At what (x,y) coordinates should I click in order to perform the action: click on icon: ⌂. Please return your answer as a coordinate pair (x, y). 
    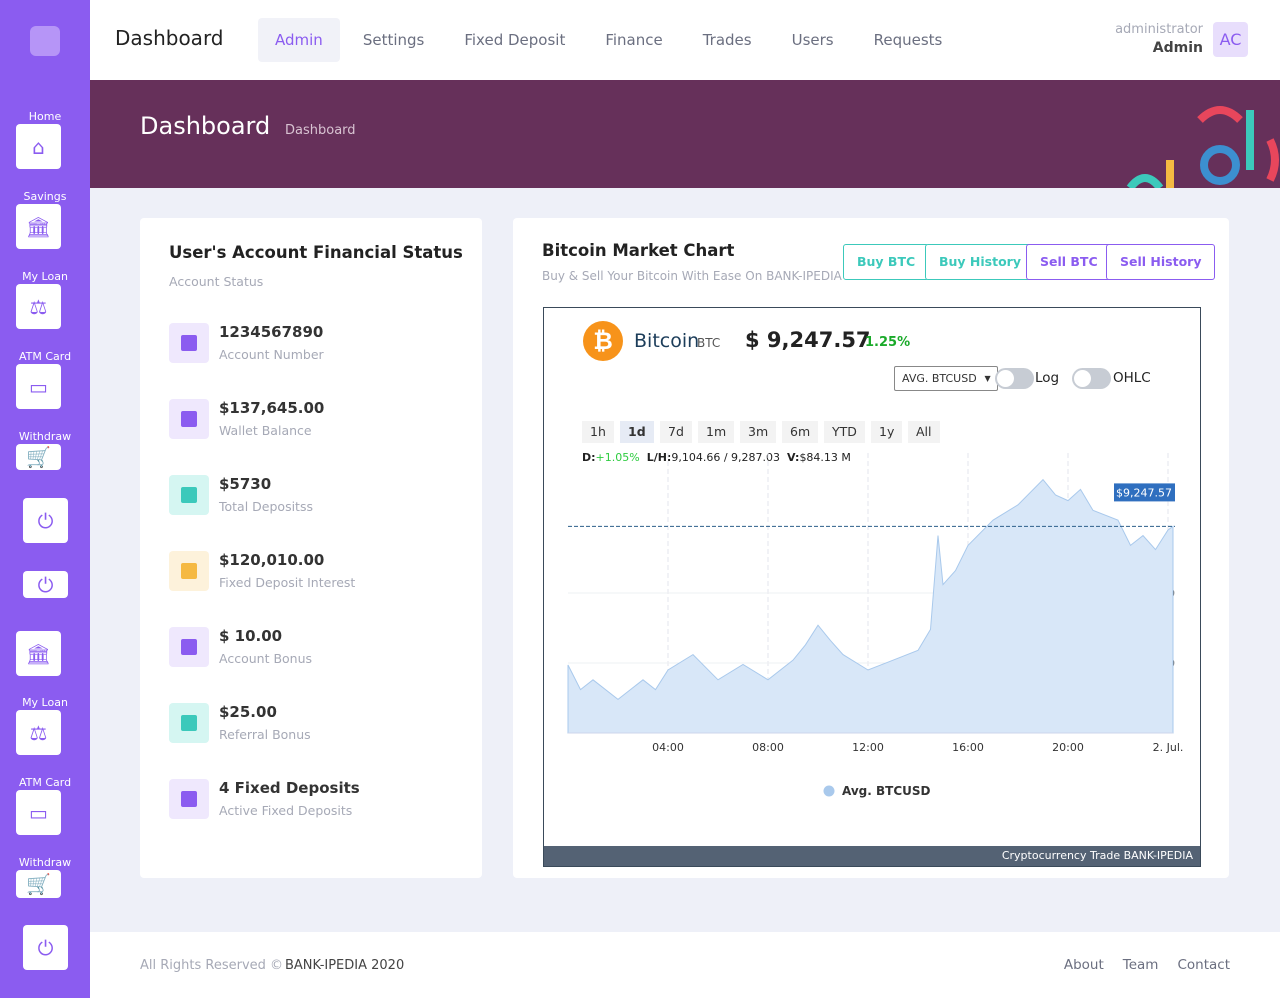
    Looking at the image, I should click on (38, 146).